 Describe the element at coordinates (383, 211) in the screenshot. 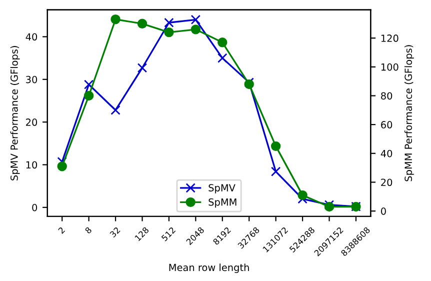

I see `y2-tick-label: 0` at that location.